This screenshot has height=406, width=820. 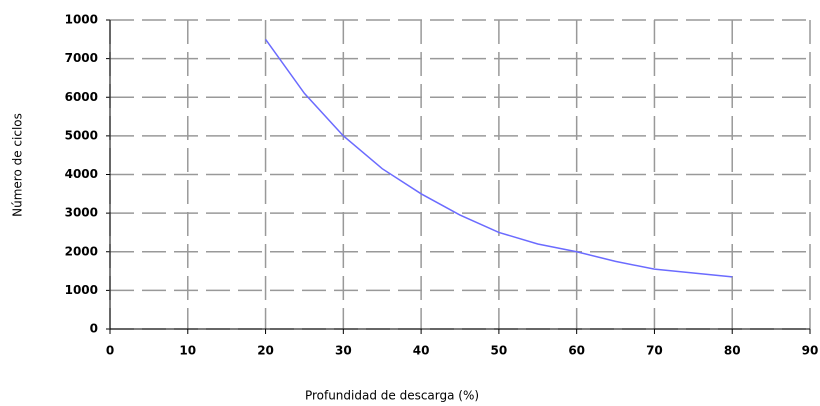 What do you see at coordinates (81, 213) in the screenshot?
I see `y-tick-label: 3000` at bounding box center [81, 213].